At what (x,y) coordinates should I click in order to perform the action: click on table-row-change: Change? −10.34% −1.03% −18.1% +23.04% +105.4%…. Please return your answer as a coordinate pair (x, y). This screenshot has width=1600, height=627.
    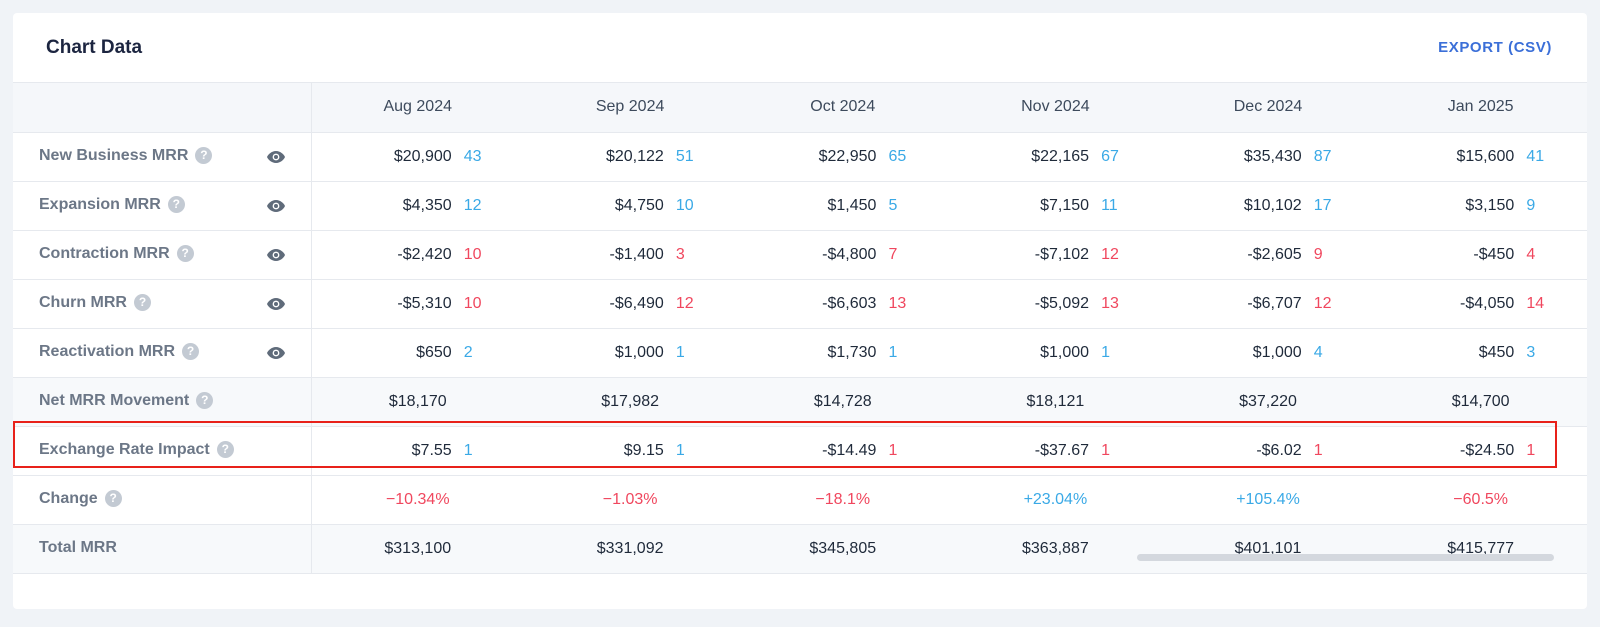
    Looking at the image, I should click on (800, 500).